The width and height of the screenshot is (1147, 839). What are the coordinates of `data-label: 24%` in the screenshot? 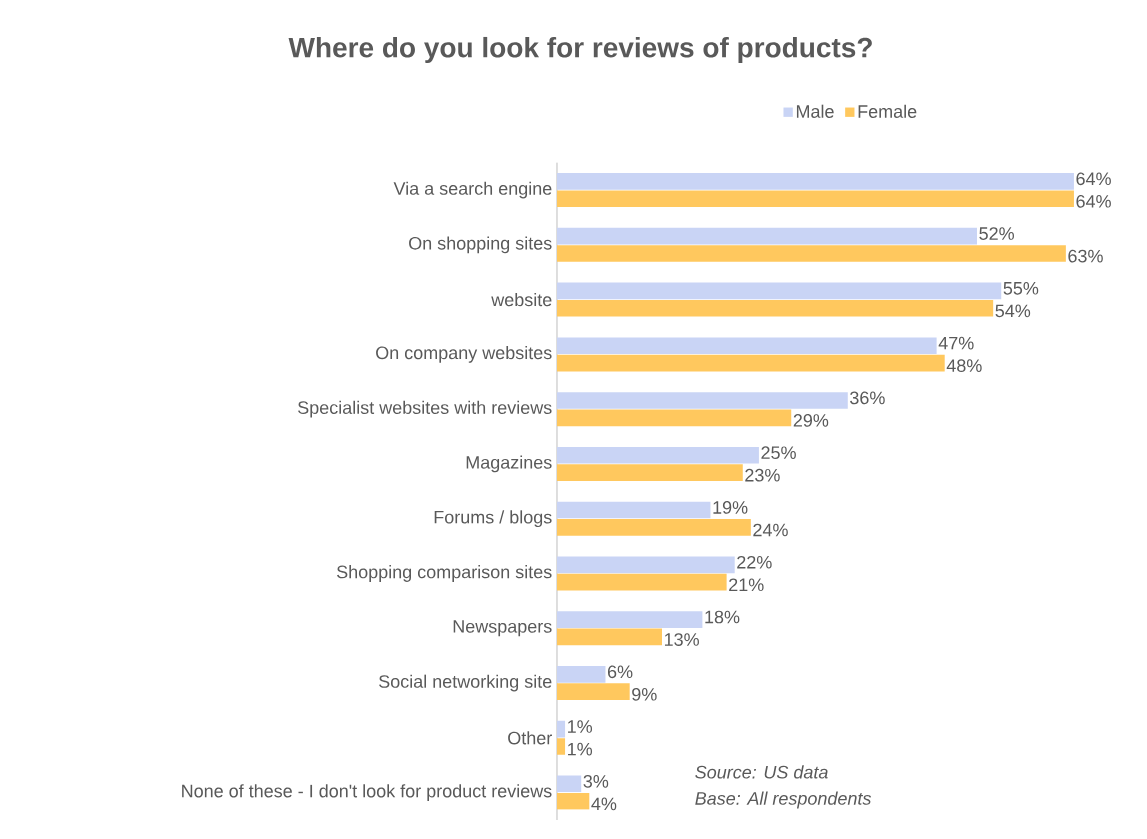 It's located at (770, 530).